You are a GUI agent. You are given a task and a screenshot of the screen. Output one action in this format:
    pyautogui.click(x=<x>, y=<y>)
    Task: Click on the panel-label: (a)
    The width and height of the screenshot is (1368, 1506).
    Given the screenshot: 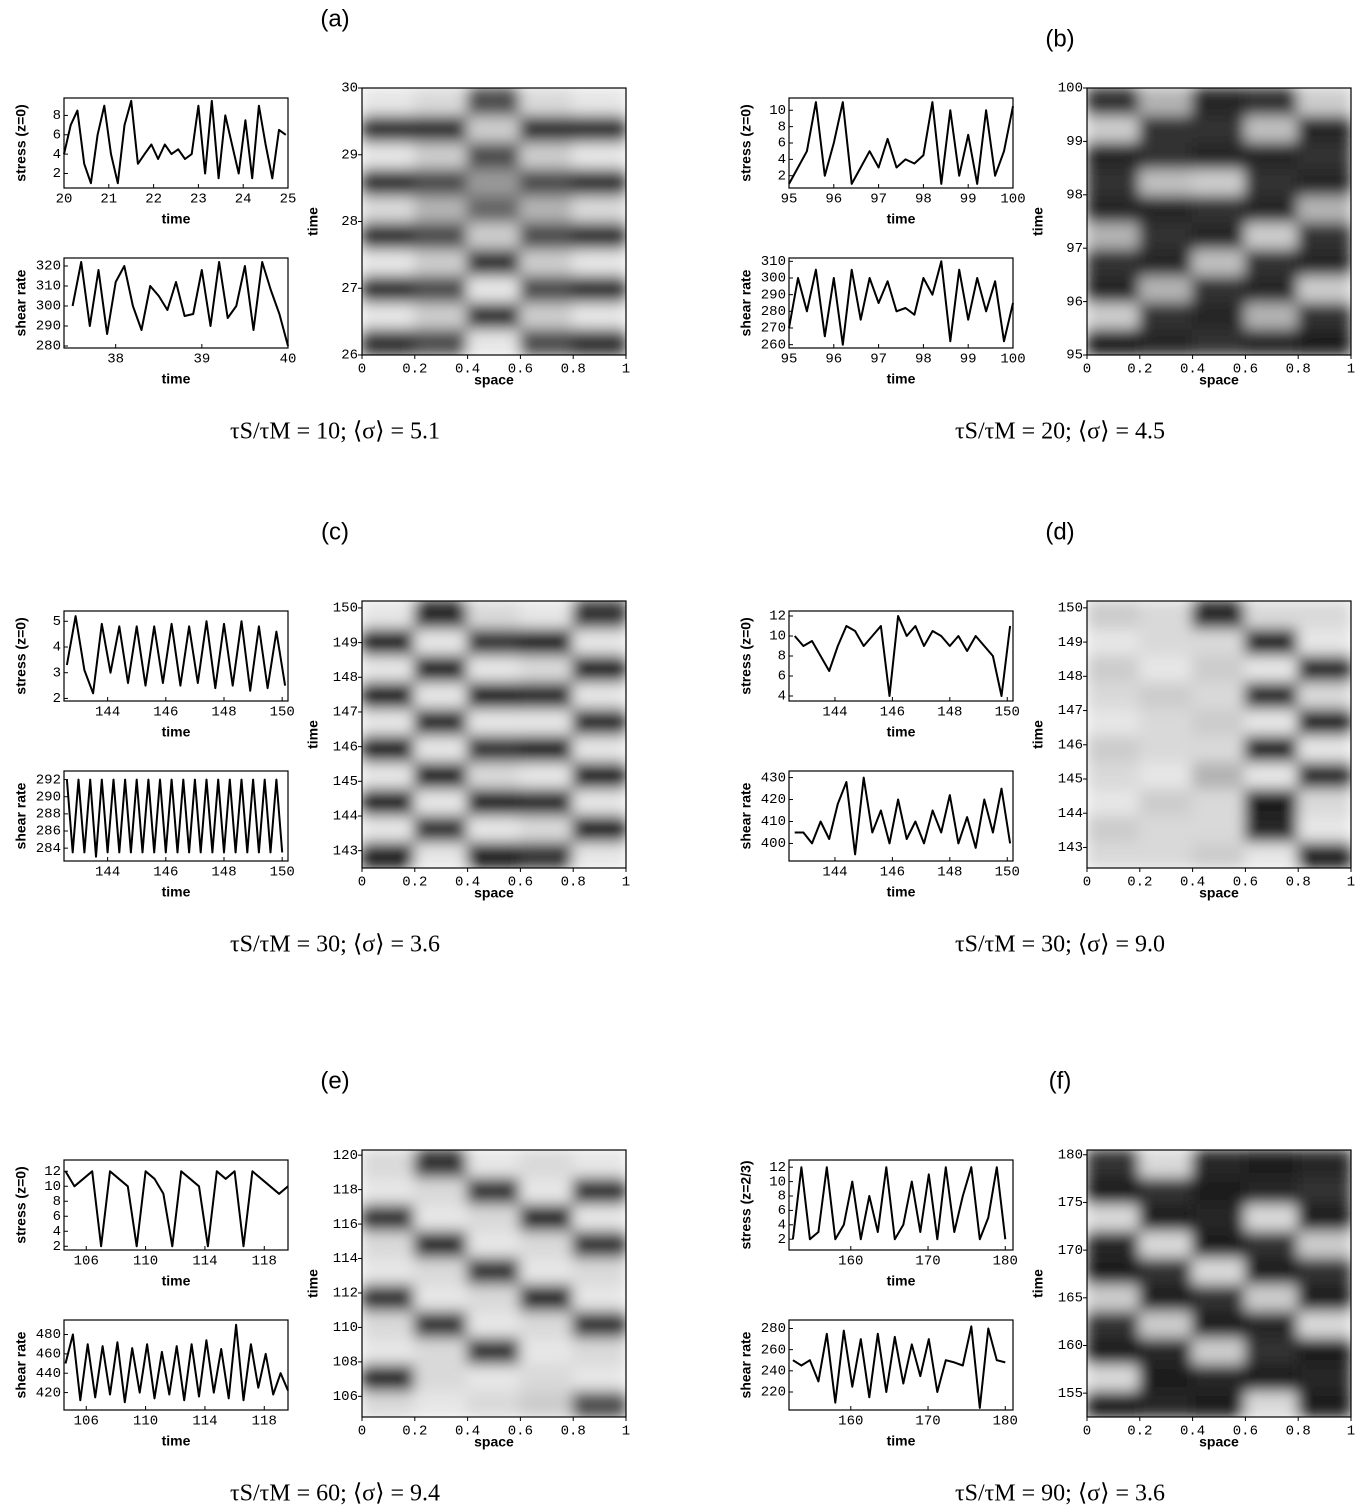 What is the action you would take?
    pyautogui.click(x=334, y=18)
    